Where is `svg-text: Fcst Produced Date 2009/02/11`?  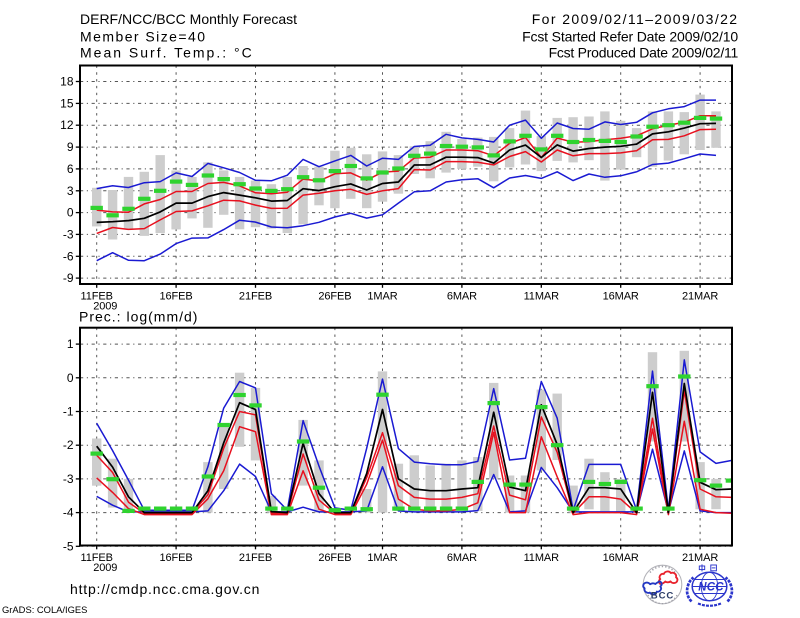 svg-text: Fcst Produced Date 2009/02/11 is located at coordinates (644, 52).